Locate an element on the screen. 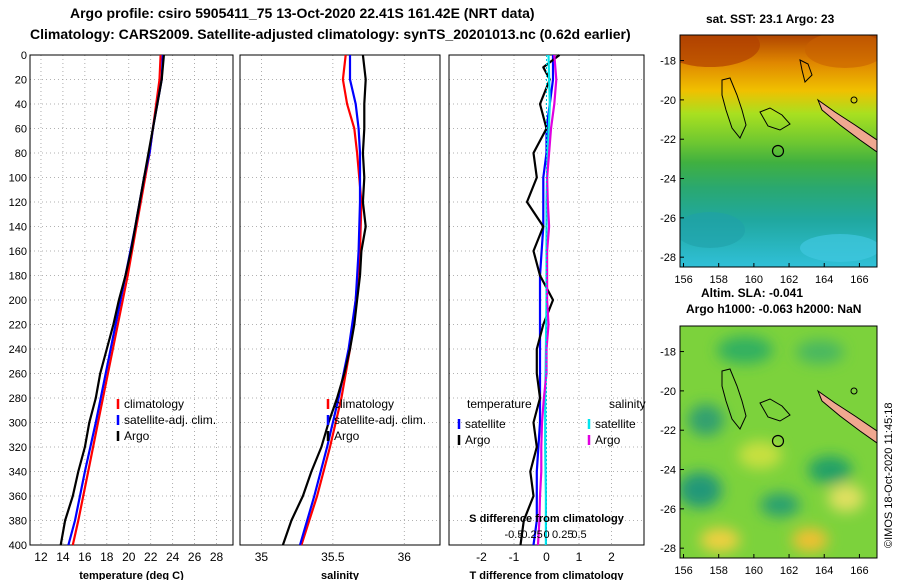  sla-field is located at coordinates (778, 442).